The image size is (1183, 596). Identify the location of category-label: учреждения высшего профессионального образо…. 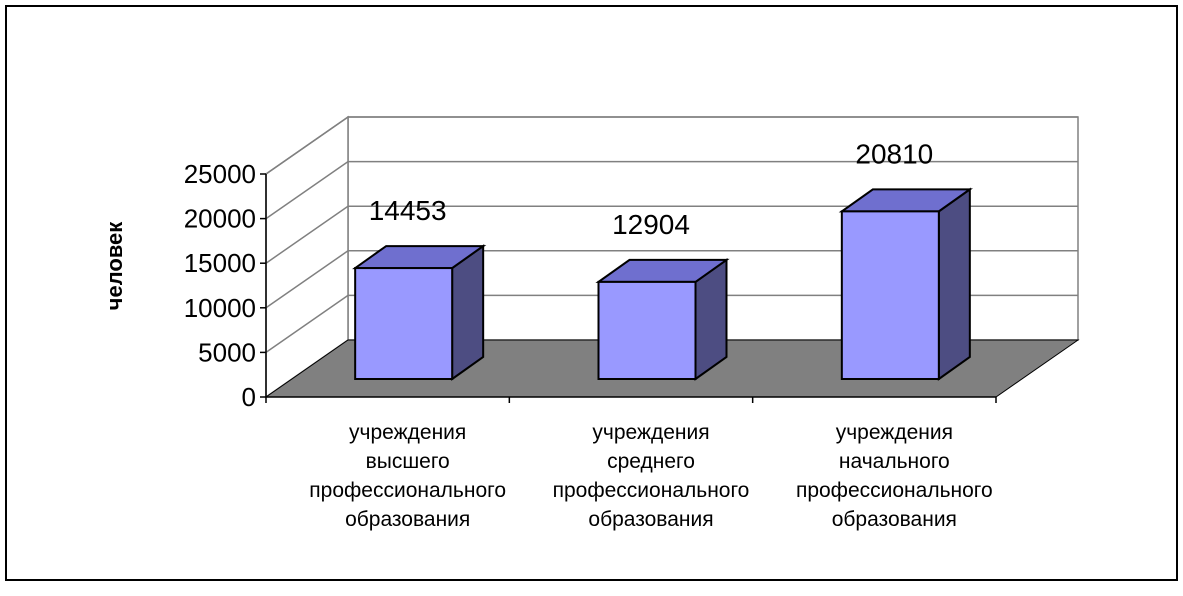
(407, 476).